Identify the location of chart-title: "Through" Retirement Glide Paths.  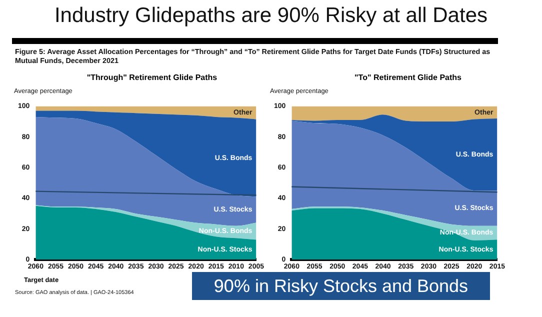
(152, 77).